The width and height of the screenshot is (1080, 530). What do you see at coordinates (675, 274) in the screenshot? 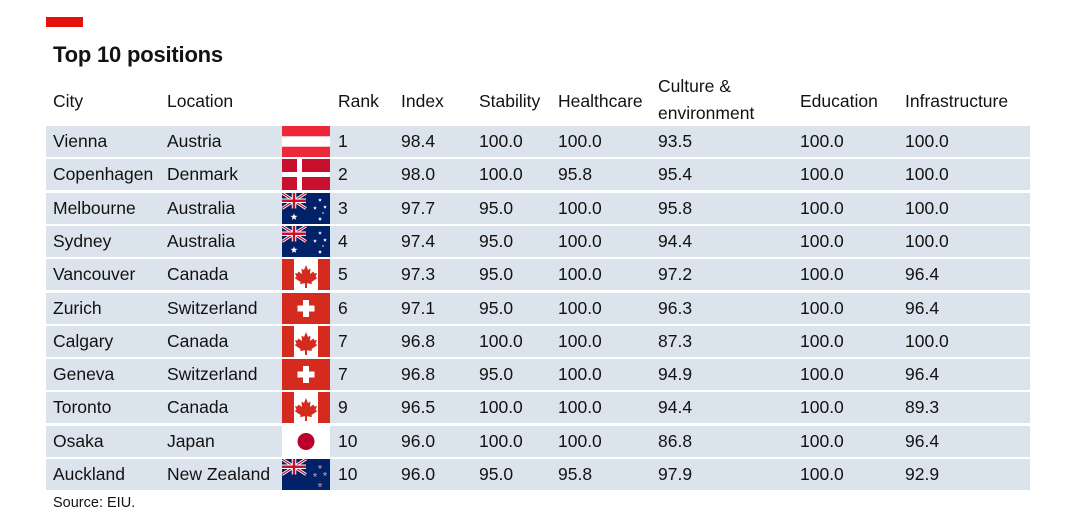
I see `cell-culture: 97.2` at bounding box center [675, 274].